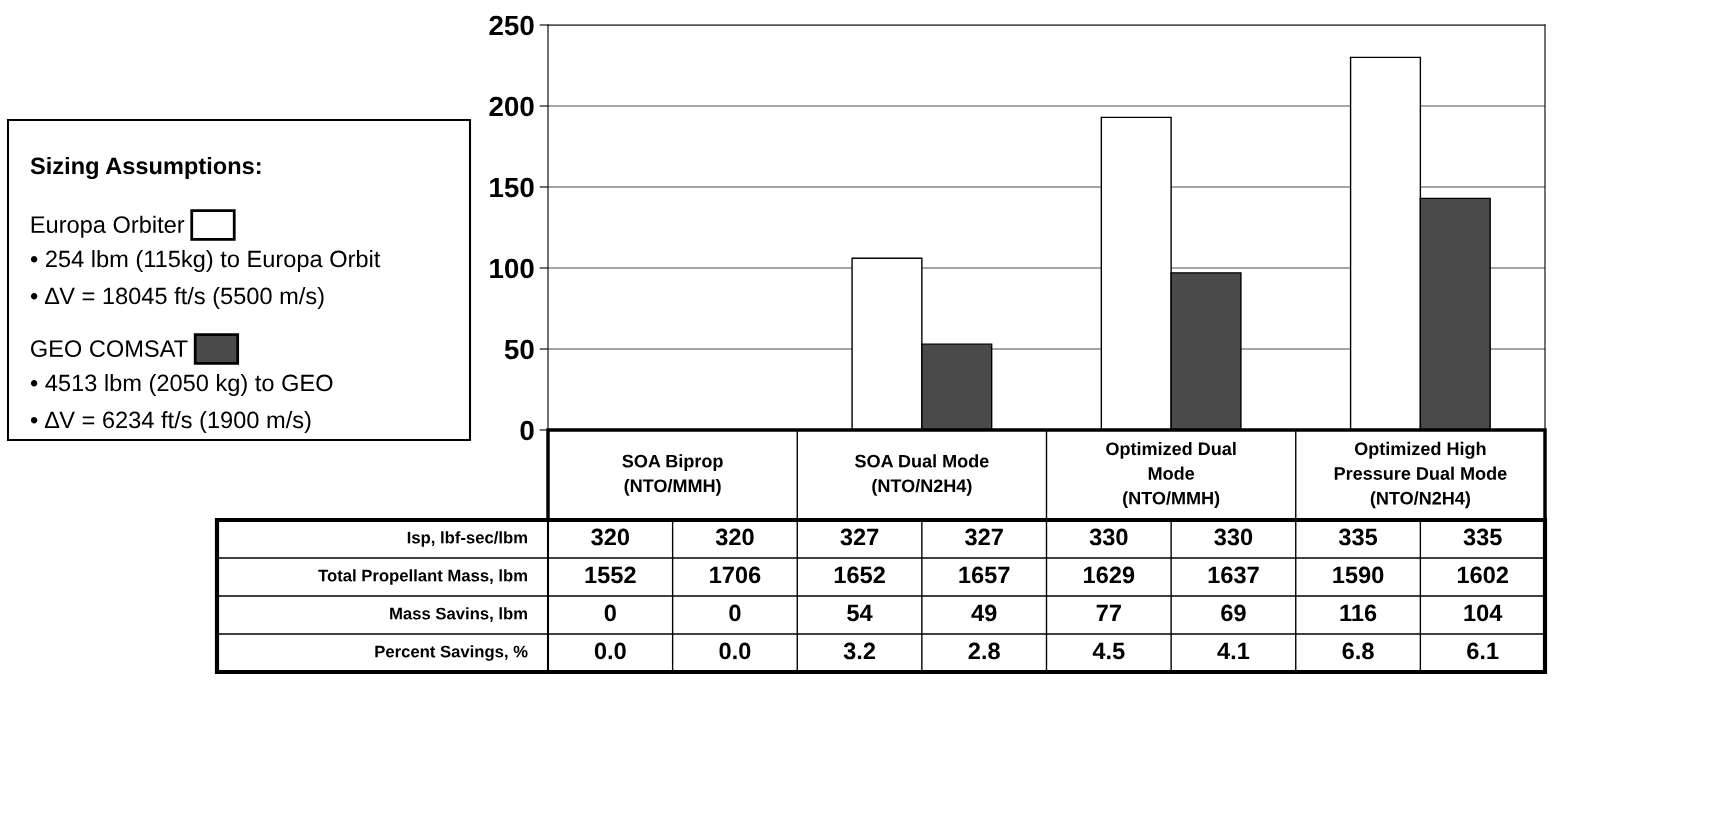 The image size is (1734, 819). I want to click on text: 6.8, so click(1358, 651).